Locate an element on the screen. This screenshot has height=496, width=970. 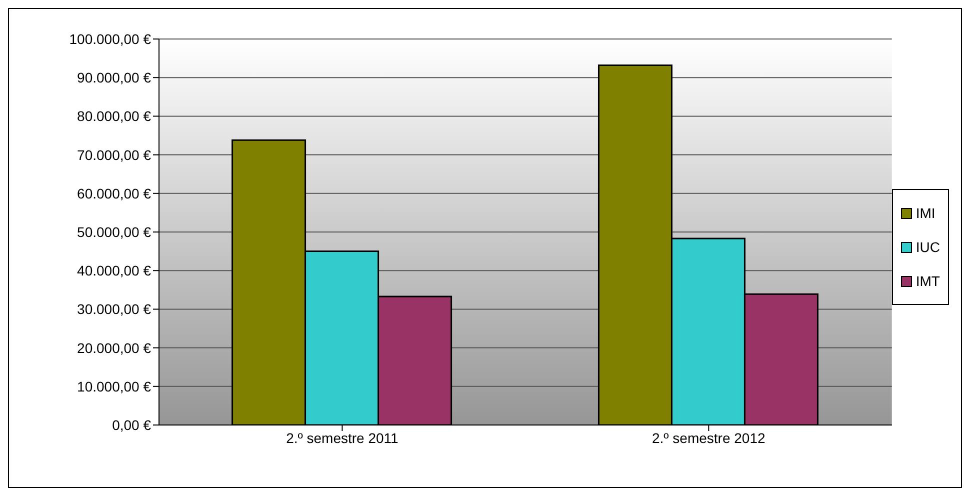
y-tick-label: 20.000,00 € is located at coordinates (114, 348).